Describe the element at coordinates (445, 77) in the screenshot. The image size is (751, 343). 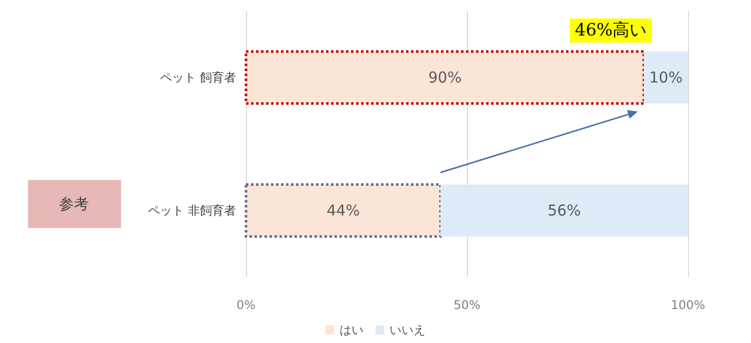
I see `data-label: 90%` at that location.